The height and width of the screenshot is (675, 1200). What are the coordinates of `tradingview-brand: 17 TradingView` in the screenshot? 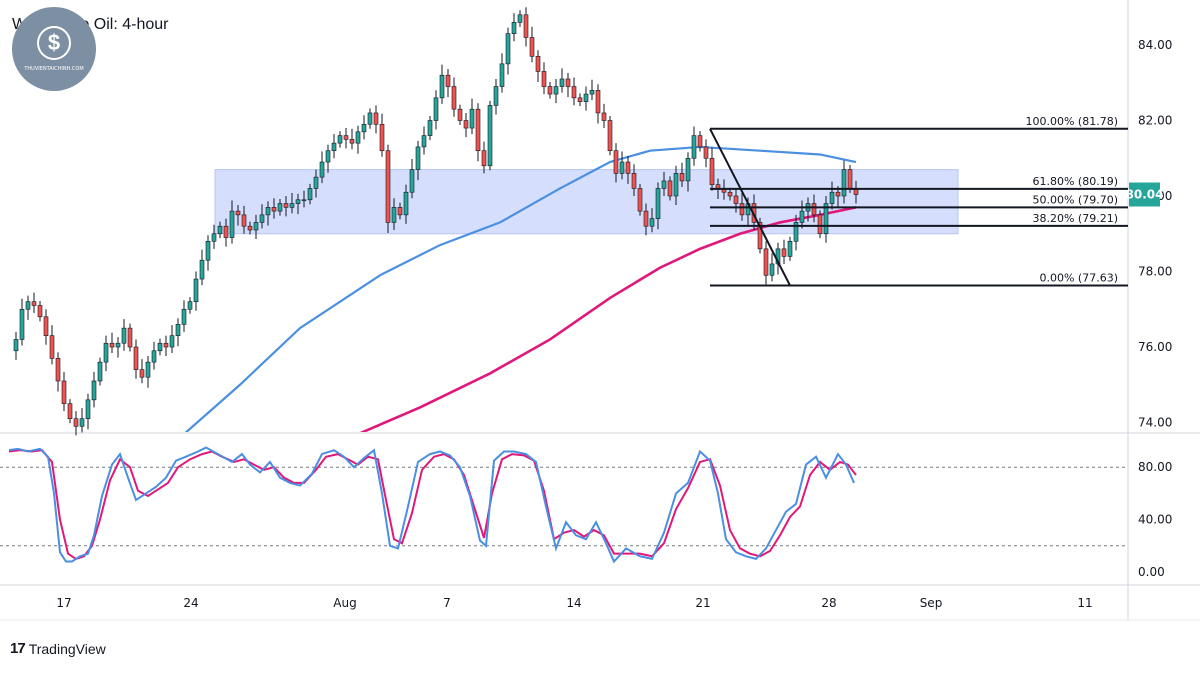 It's located at (58, 648).